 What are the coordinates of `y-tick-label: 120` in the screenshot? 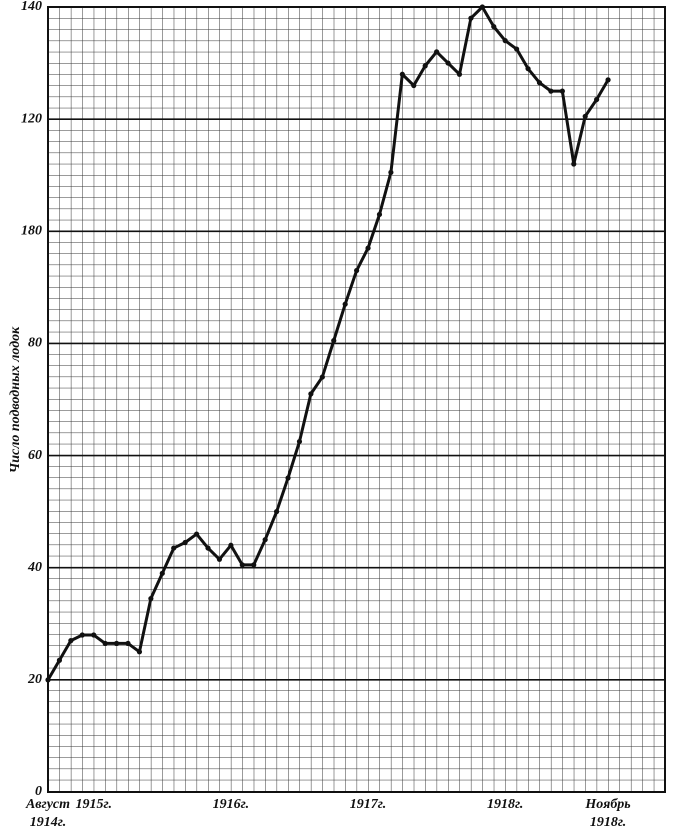 It's located at (31, 118).